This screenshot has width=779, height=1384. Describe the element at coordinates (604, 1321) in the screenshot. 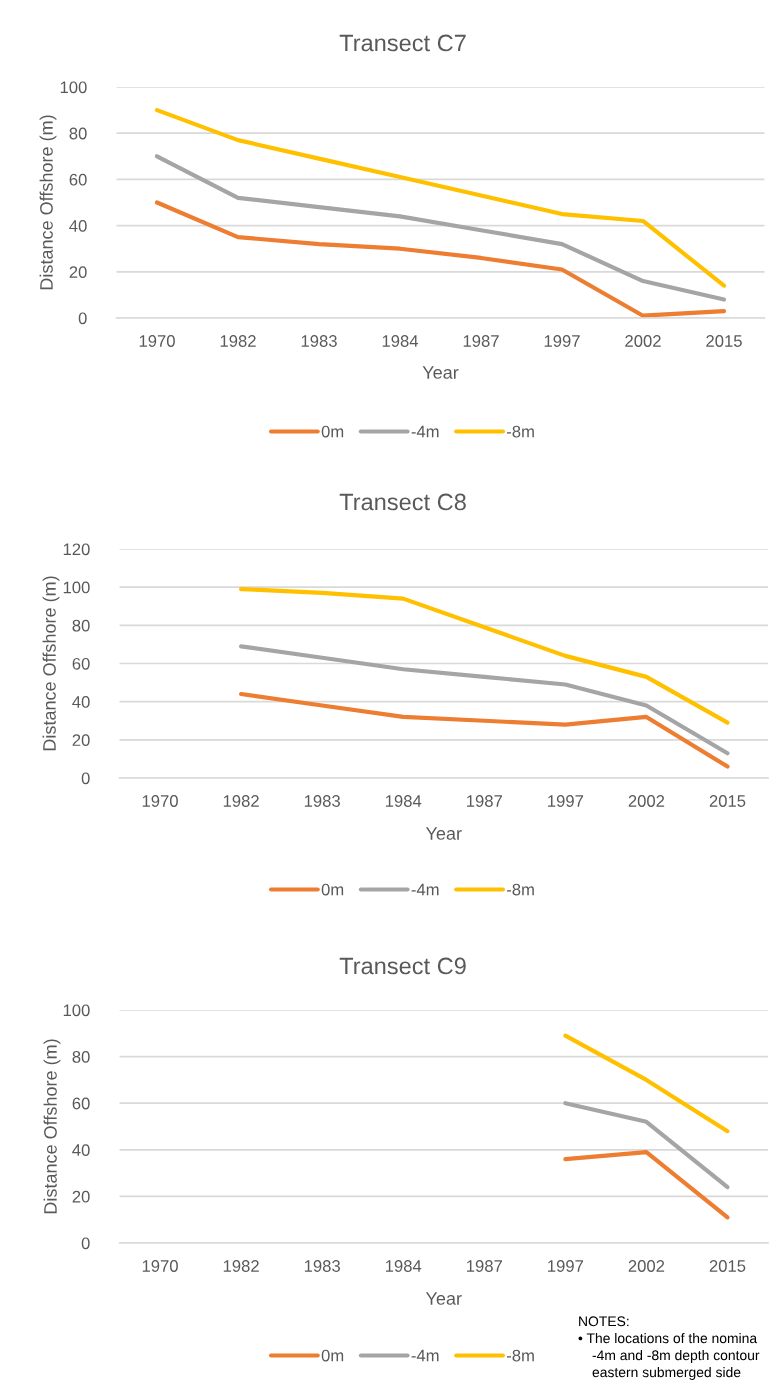

I see `text: NOTES:` at that location.